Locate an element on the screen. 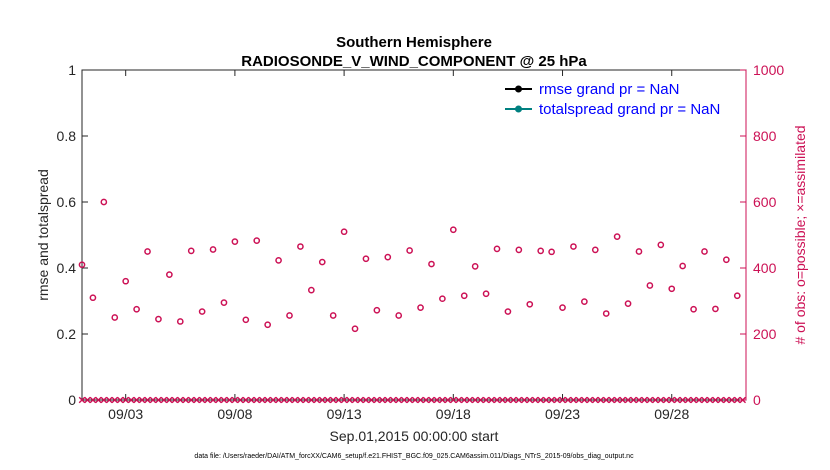  right-axis-label: # of obs: o=possible; ×=assimilated is located at coordinates (800, 234).